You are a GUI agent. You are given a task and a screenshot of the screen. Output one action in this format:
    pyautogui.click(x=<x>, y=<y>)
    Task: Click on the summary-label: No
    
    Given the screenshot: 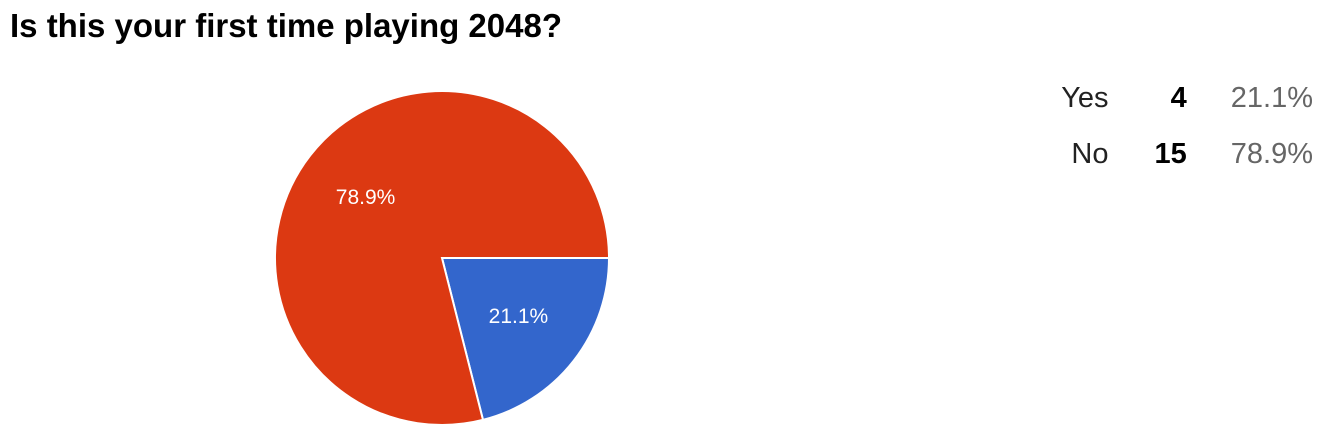 What is the action you would take?
    pyautogui.click(x=1090, y=154)
    